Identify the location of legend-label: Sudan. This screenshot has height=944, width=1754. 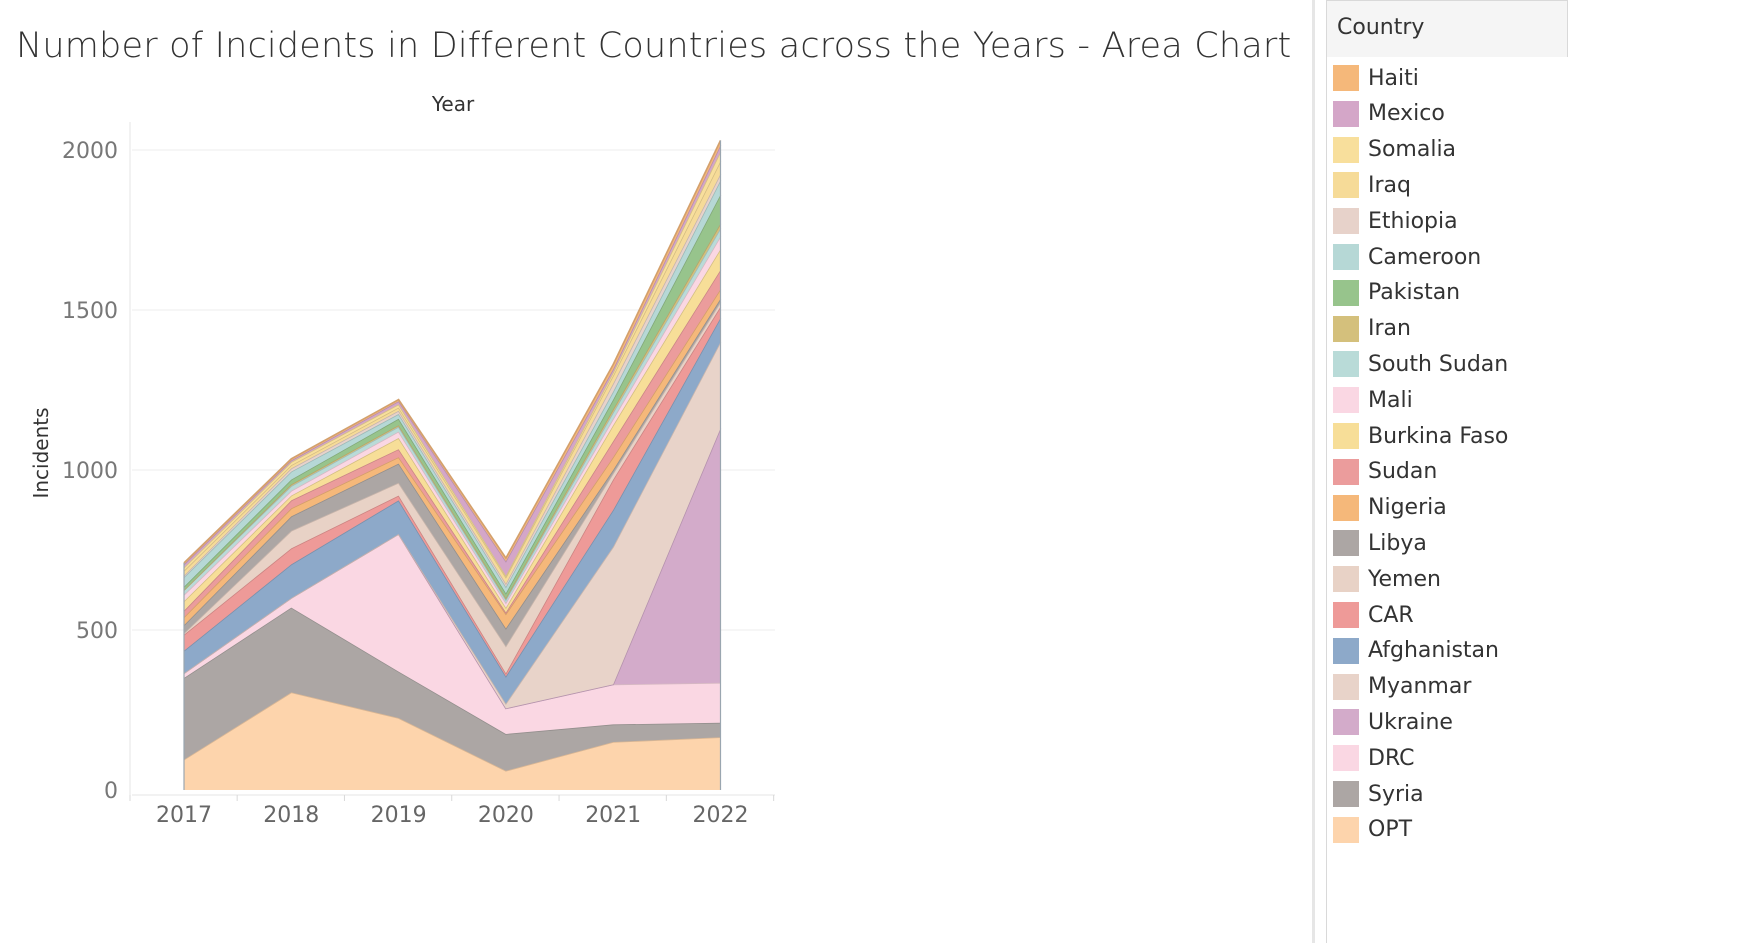
(1403, 472).